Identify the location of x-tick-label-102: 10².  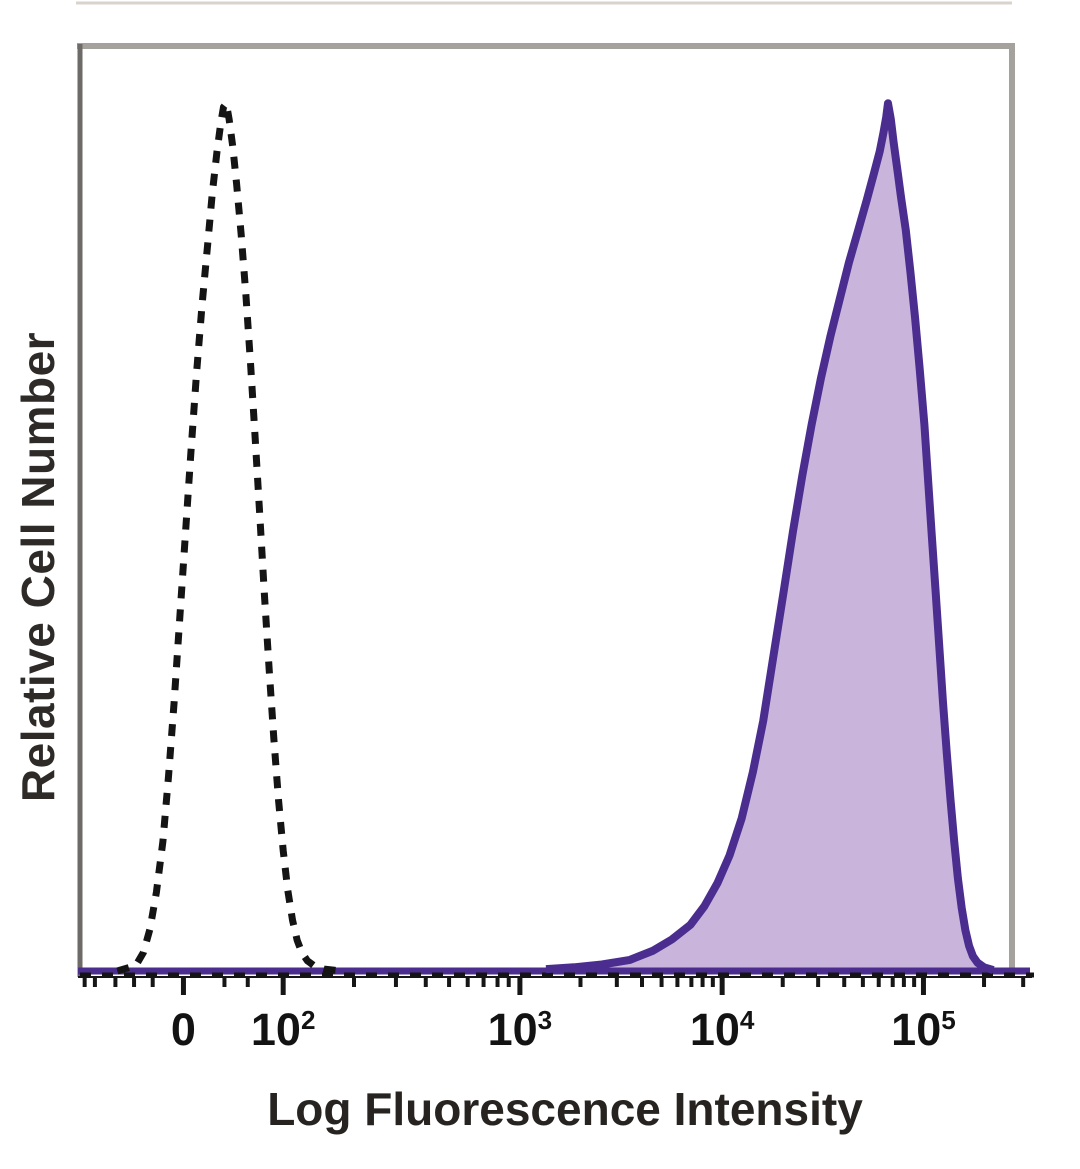
(283, 1029).